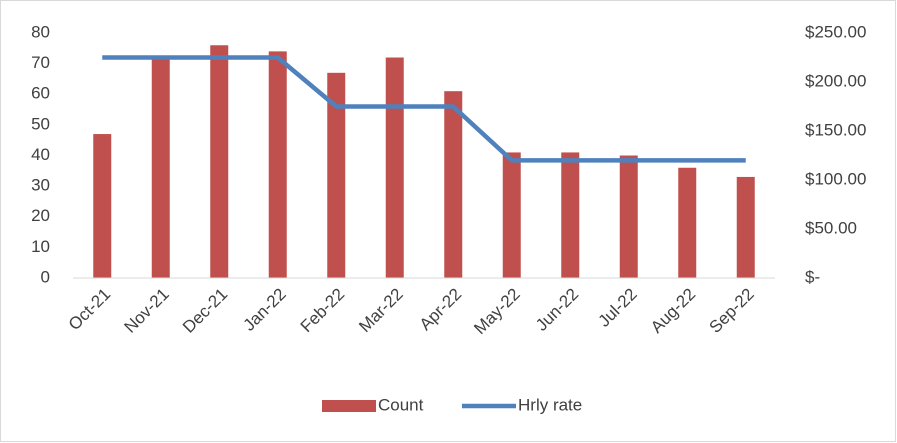  I want to click on y-tick-label: 80, so click(40, 31).